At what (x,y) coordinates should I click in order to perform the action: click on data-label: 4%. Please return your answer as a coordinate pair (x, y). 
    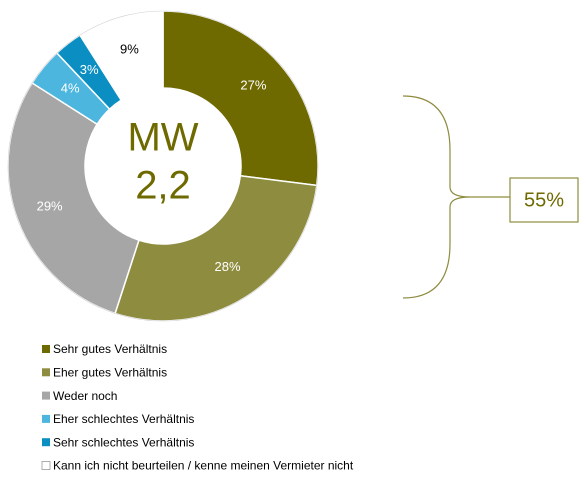
    Looking at the image, I should click on (70, 88).